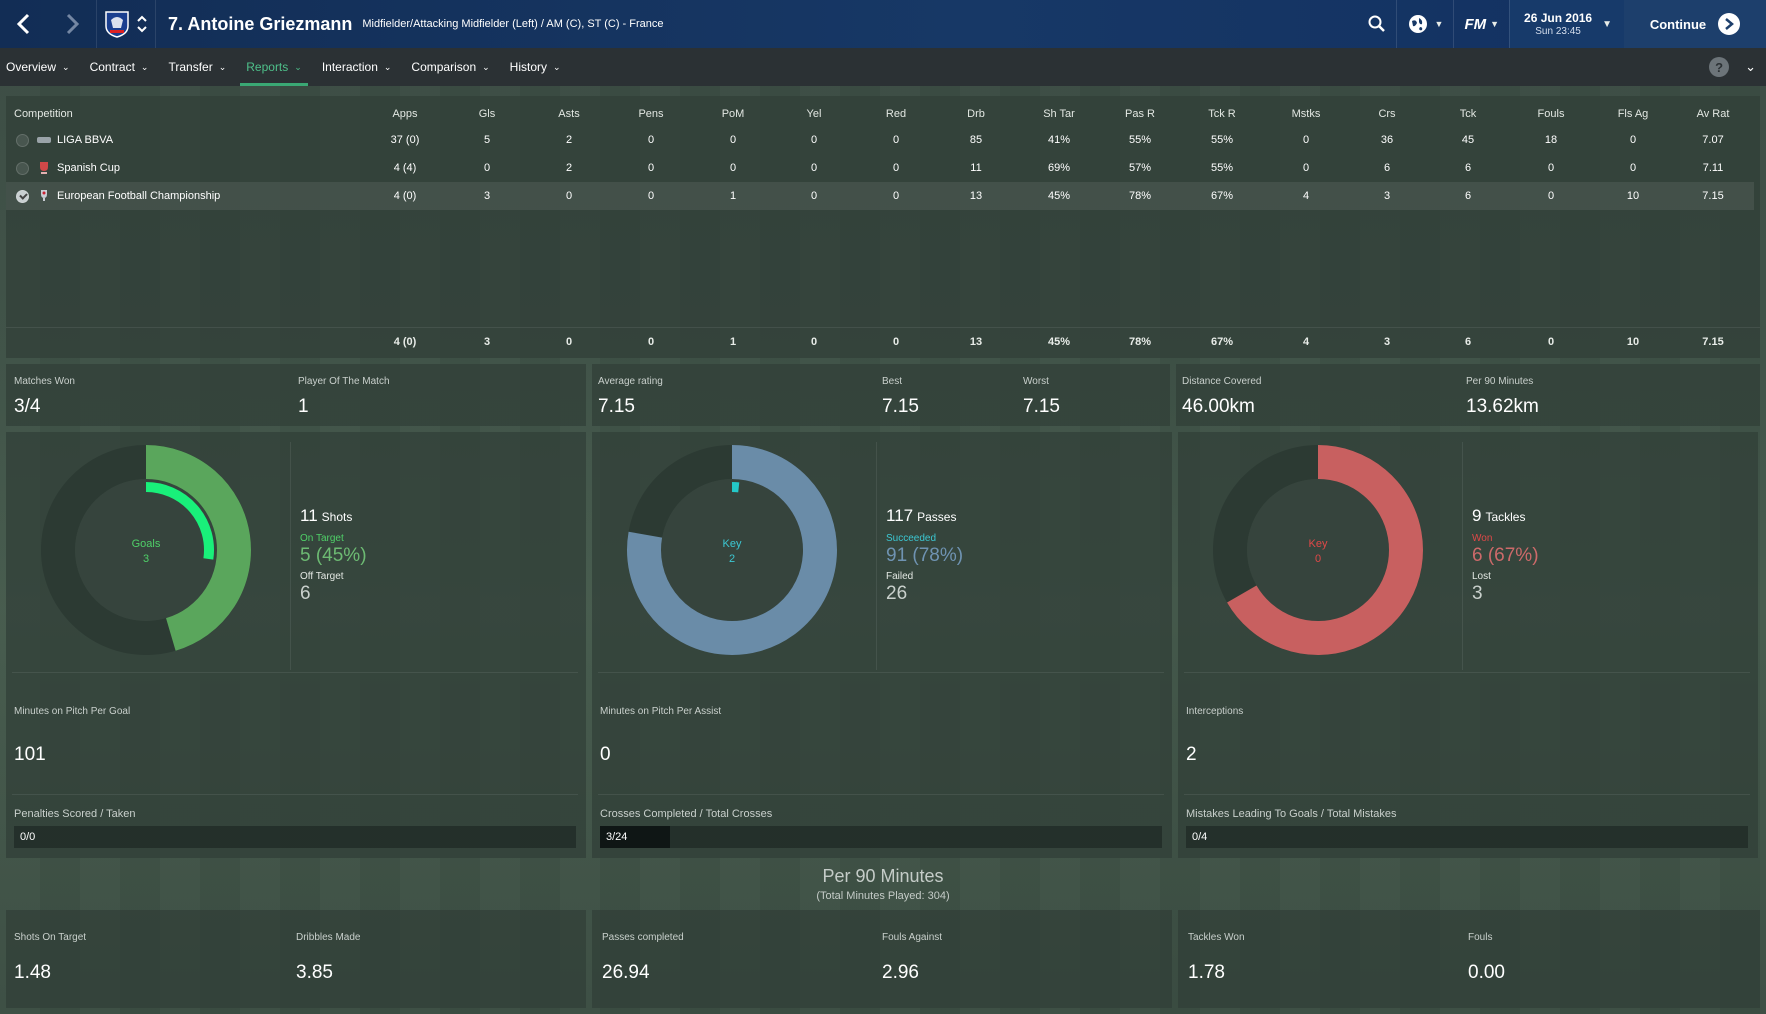 This screenshot has width=1766, height=1014. What do you see at coordinates (1475, 24) in the screenshot?
I see `fm-logo-icon: FM` at bounding box center [1475, 24].